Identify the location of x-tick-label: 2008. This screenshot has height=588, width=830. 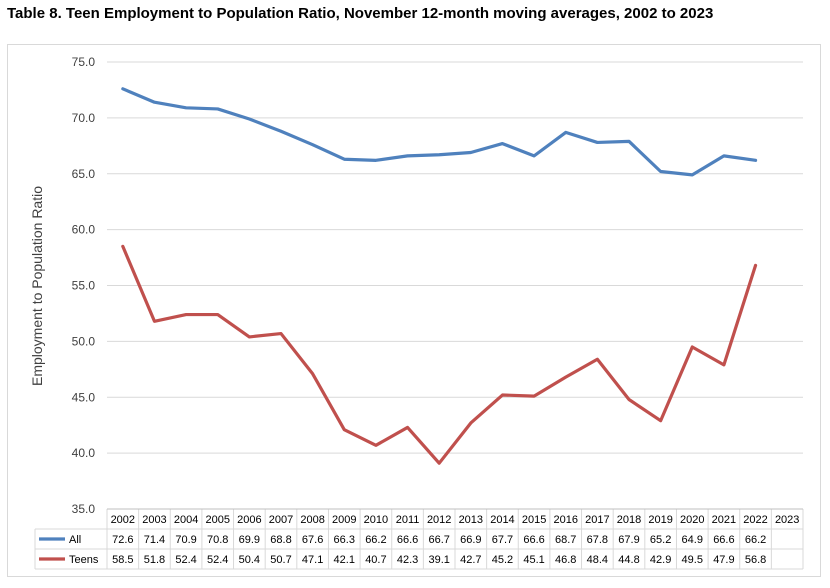
(312, 520).